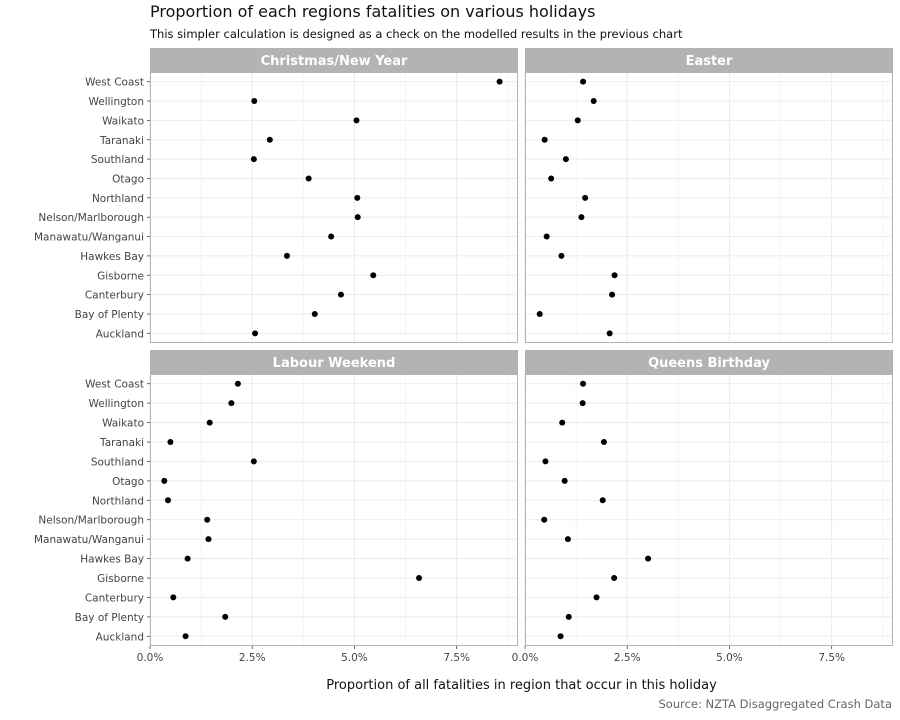 This screenshot has width=900, height=720. What do you see at coordinates (117, 404) in the screenshot?
I see `y-tick-label: Wellington` at bounding box center [117, 404].